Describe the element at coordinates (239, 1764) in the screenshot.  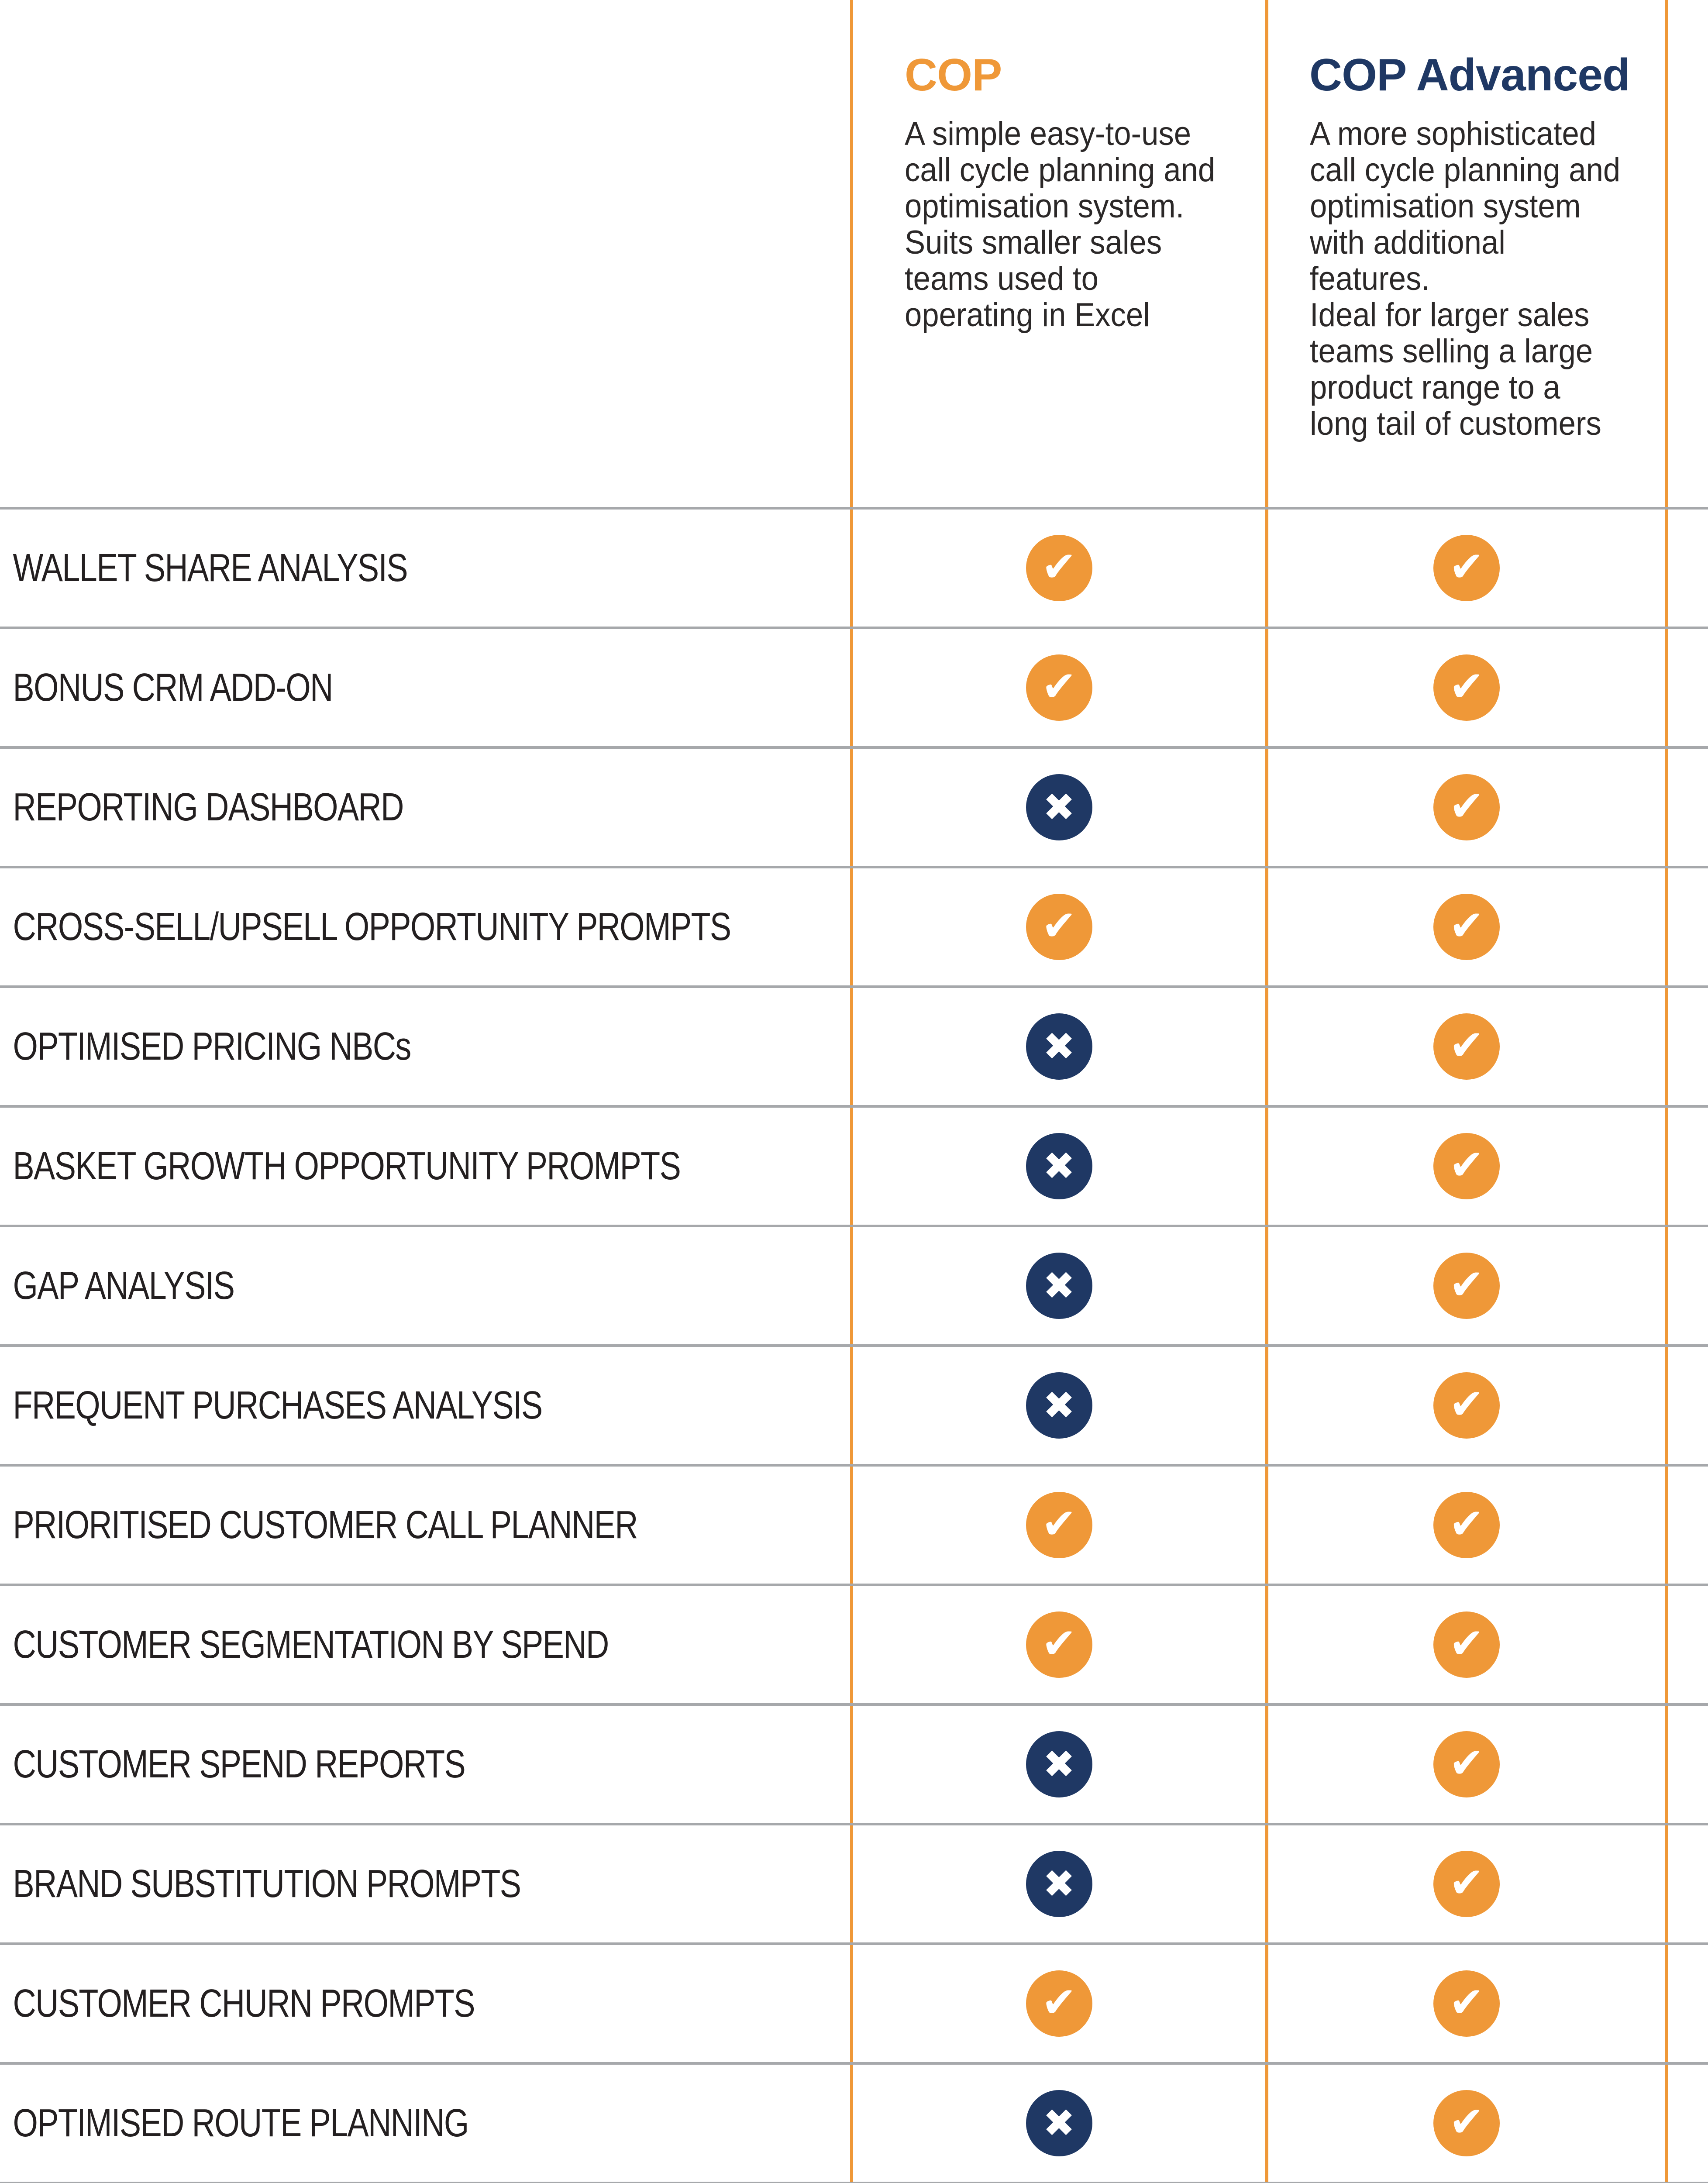
I see `feature-label: CUSTOMER SPEND REPORTS` at that location.